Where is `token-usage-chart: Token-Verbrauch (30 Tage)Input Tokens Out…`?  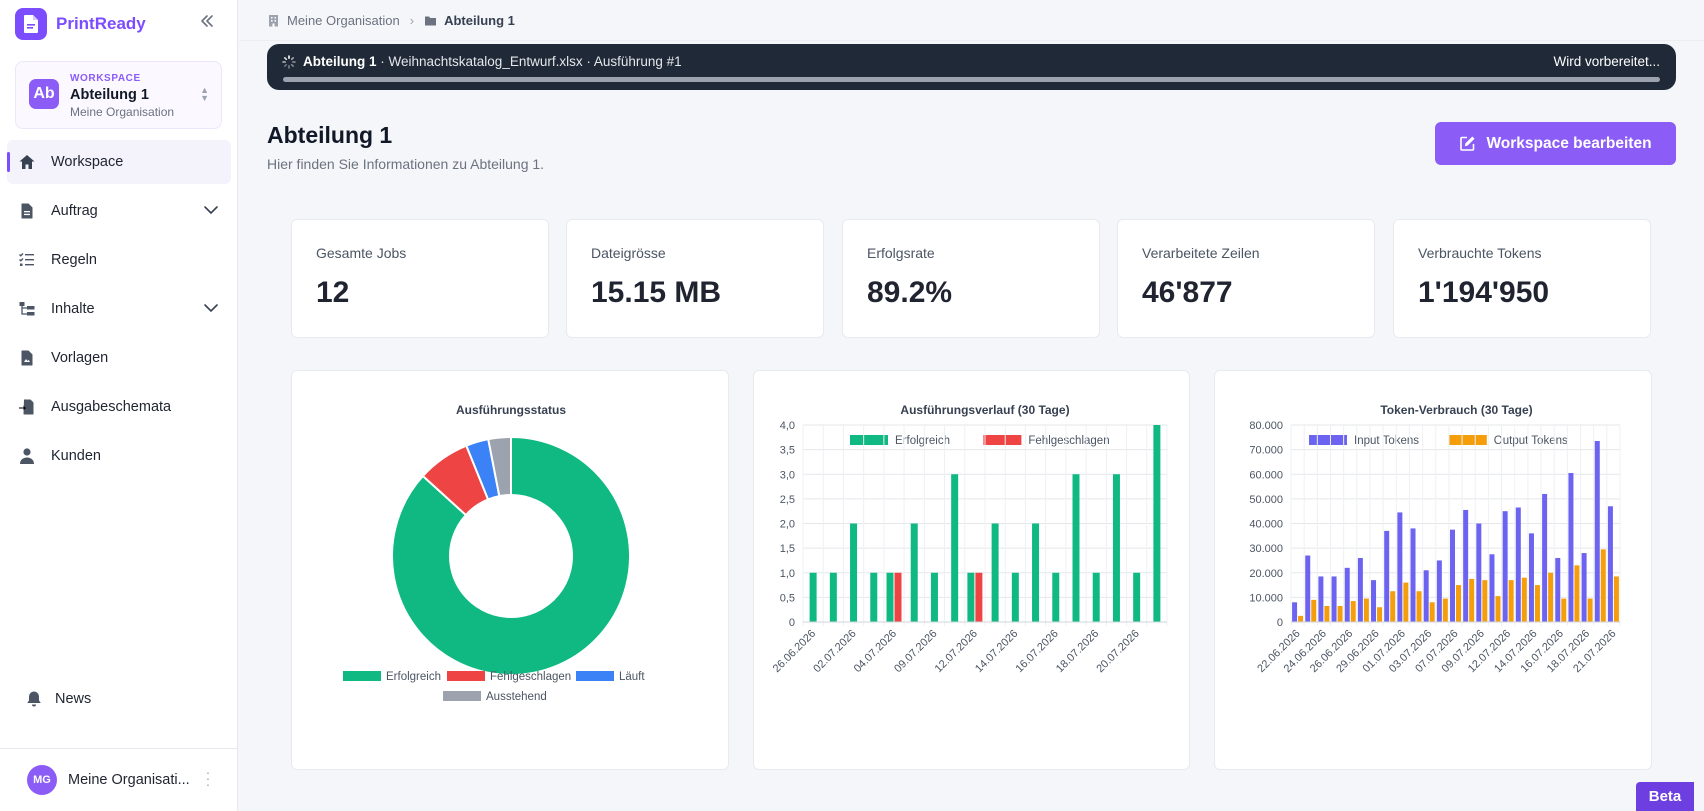 token-usage-chart: Token-Verbrauch (30 Tage)Input Tokens Out… is located at coordinates (1435, 539).